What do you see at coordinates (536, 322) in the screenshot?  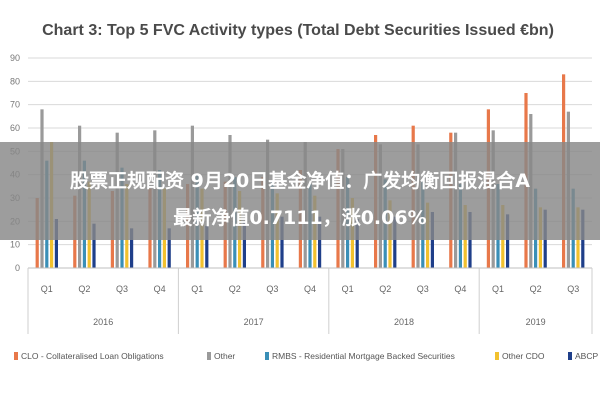 I see `x-group-label: 2019` at bounding box center [536, 322].